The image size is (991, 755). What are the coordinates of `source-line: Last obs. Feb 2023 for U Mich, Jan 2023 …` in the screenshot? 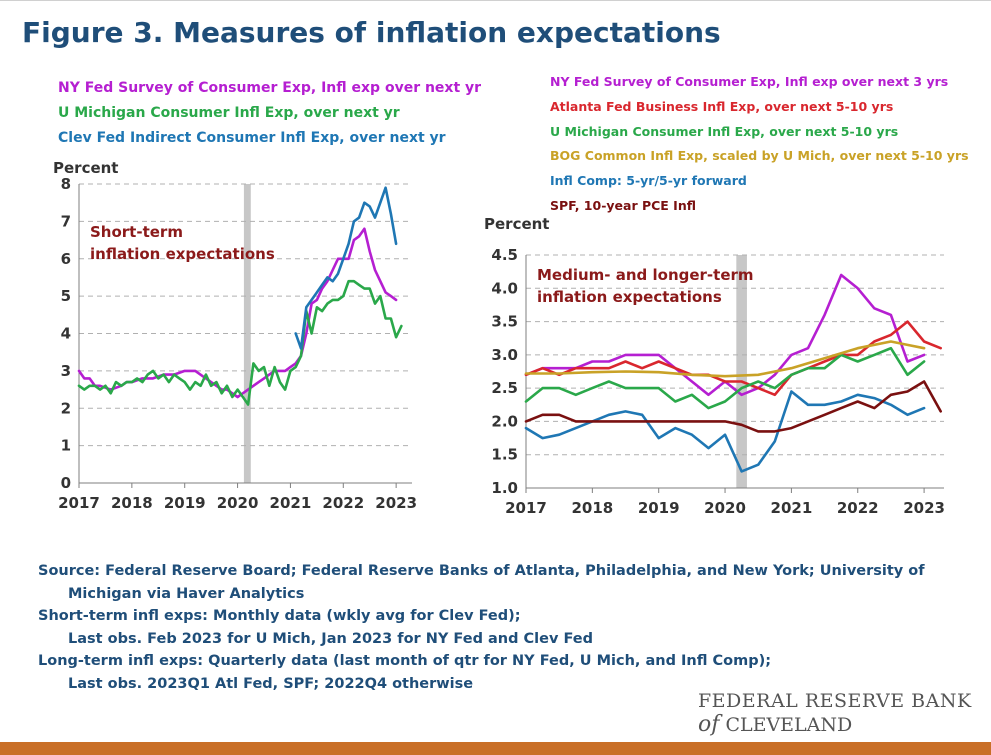 It's located at (331, 638).